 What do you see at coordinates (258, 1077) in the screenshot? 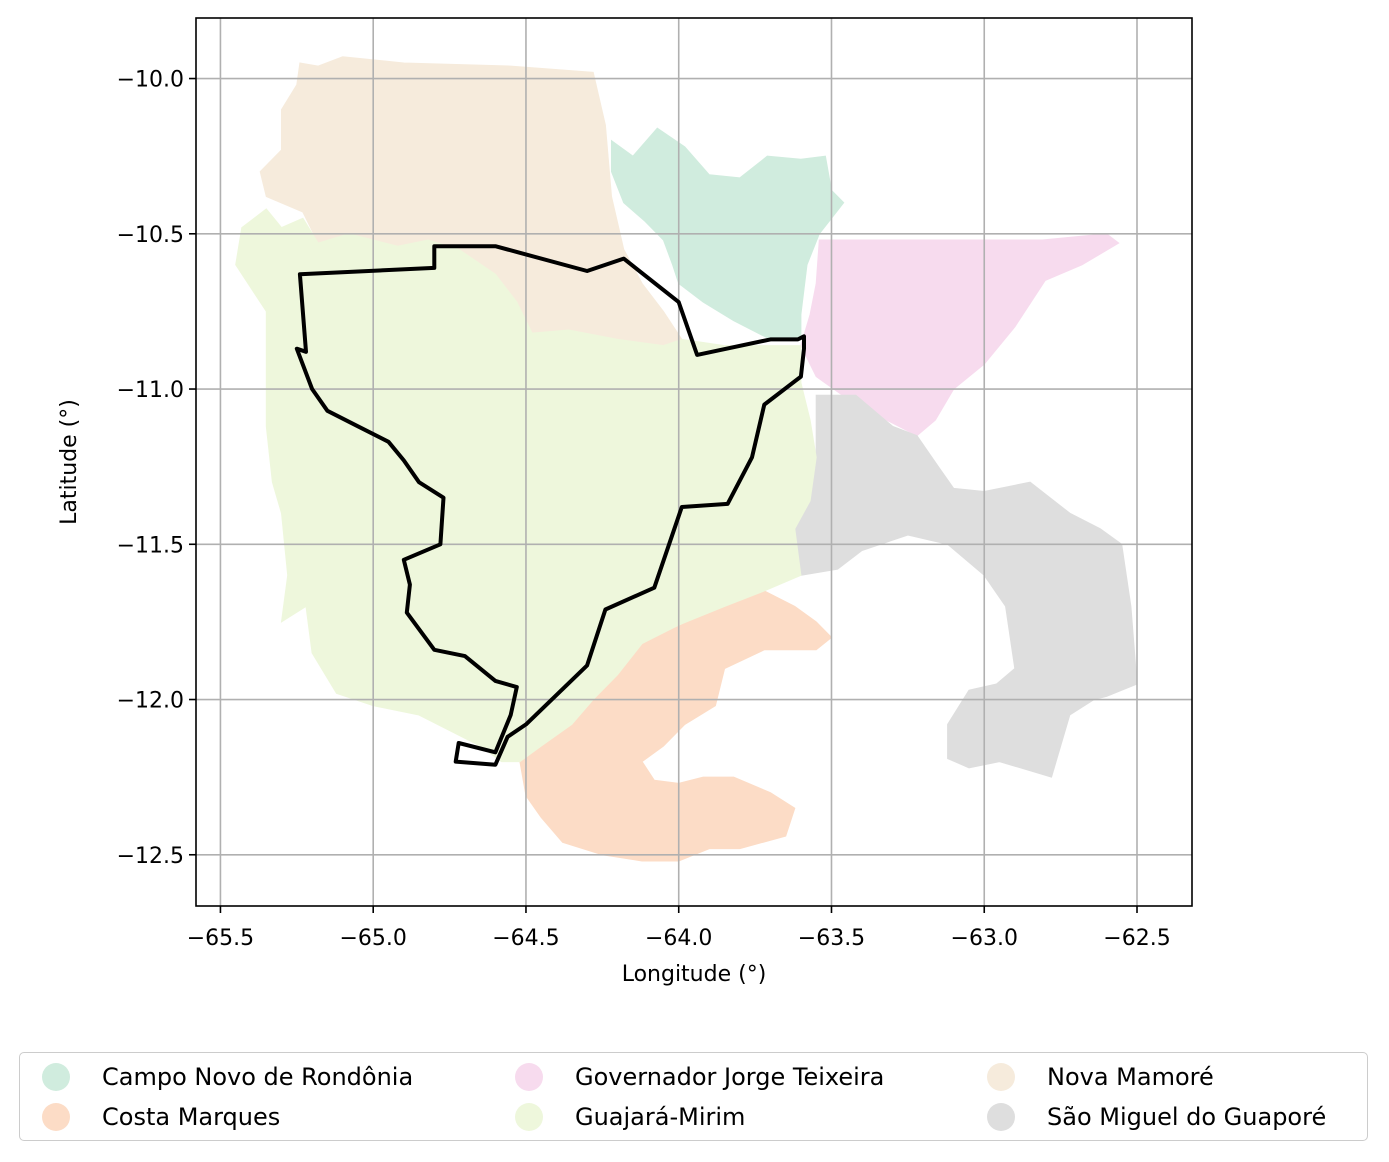
I see `legend-label: Campo Novo de Rondônia` at bounding box center [258, 1077].